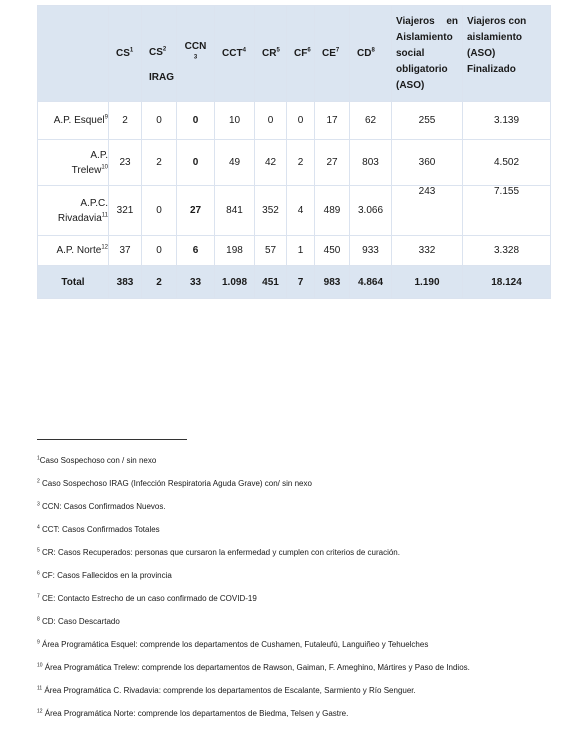 This screenshot has height=750, width=580. Describe the element at coordinates (159, 162) in the screenshot. I see `cell-irag: 2` at that location.